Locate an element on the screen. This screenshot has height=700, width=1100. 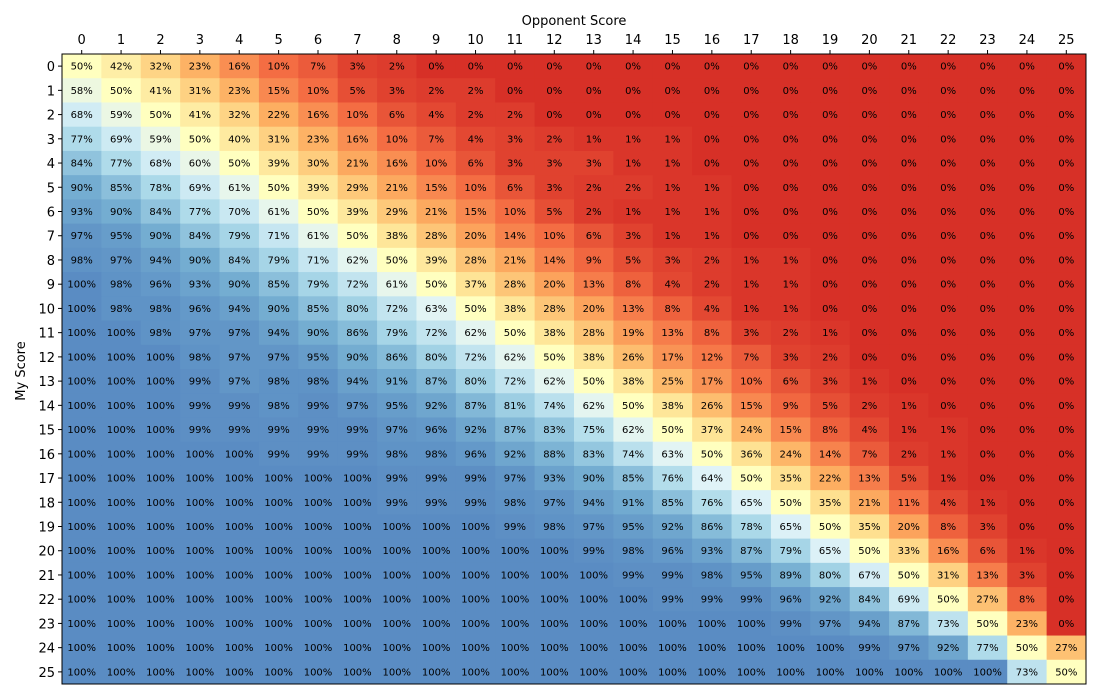
cell-value-label: 77% is located at coordinates (121, 164).